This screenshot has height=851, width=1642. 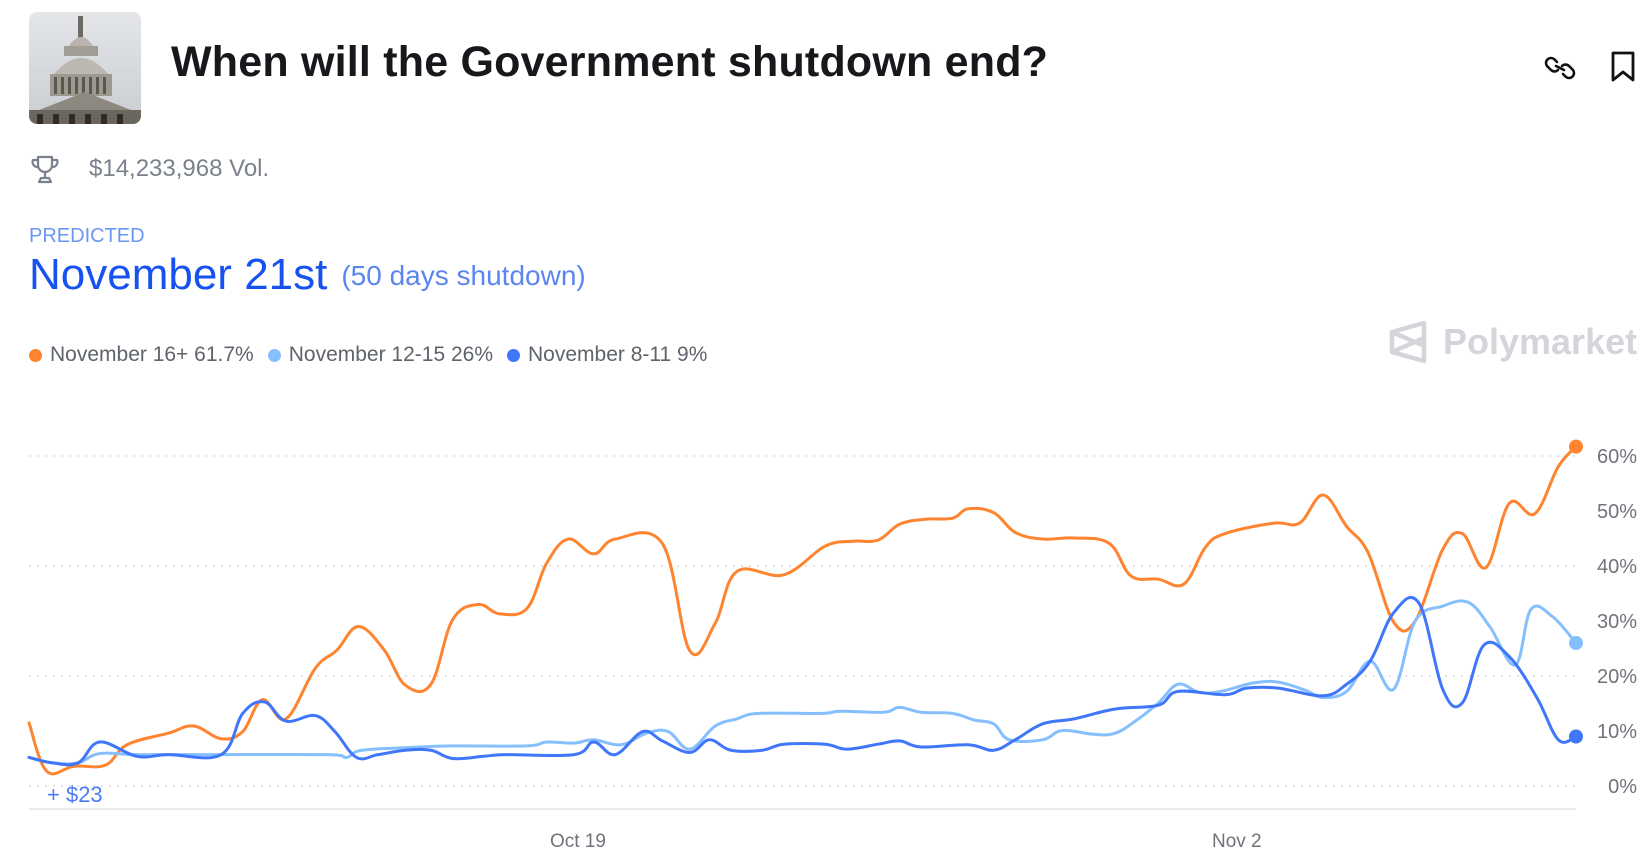 I want to click on polymarket-logo-icon, so click(x=1408, y=342).